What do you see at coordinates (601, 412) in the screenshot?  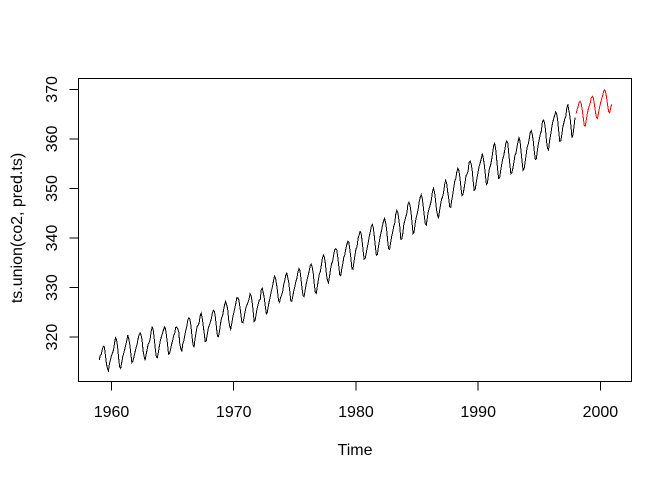 I see `svg-text: 2000` at bounding box center [601, 412].